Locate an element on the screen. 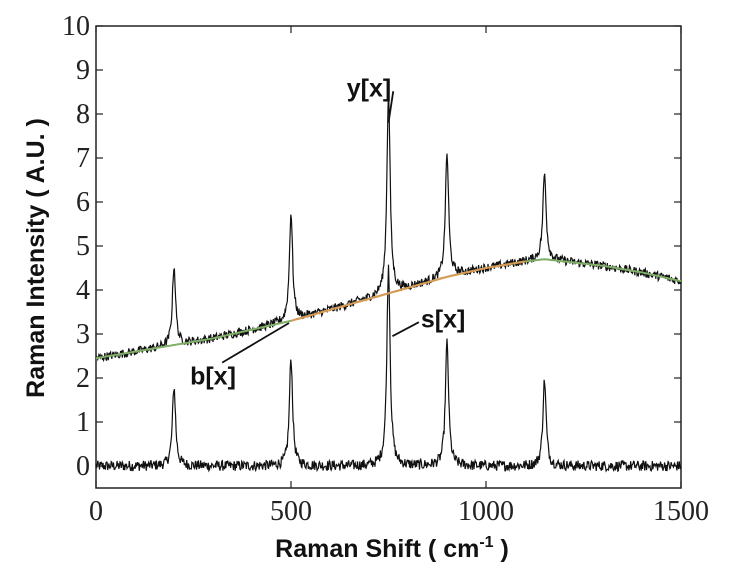 The width and height of the screenshot is (750, 579). x-axis-label: Raman Shift ( cm-1 ) is located at coordinates (392, 548).